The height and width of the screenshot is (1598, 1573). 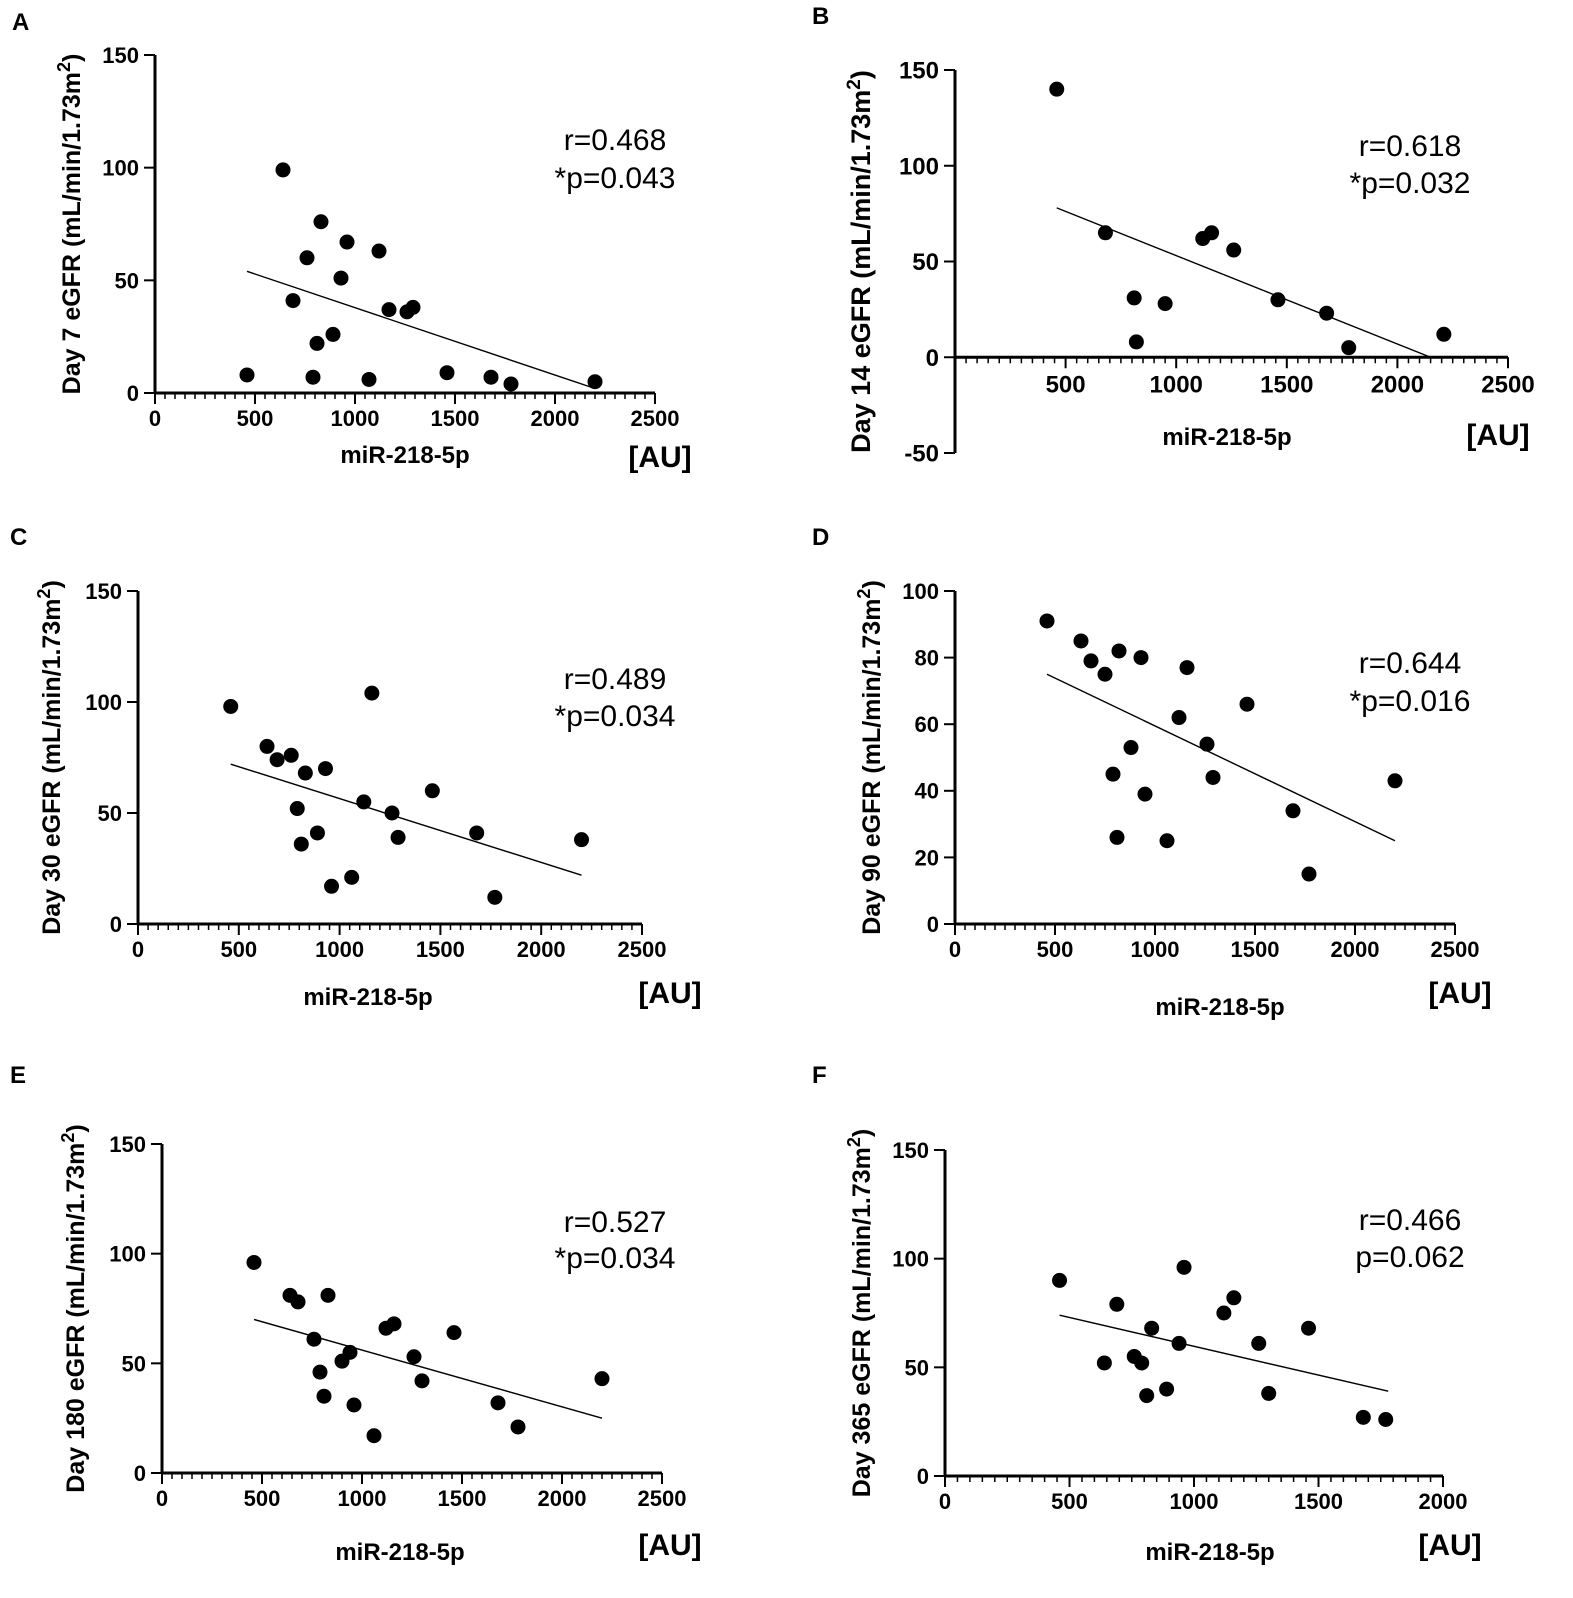 I want to click on y-tick-label: 100, so click(x=127, y=1254).